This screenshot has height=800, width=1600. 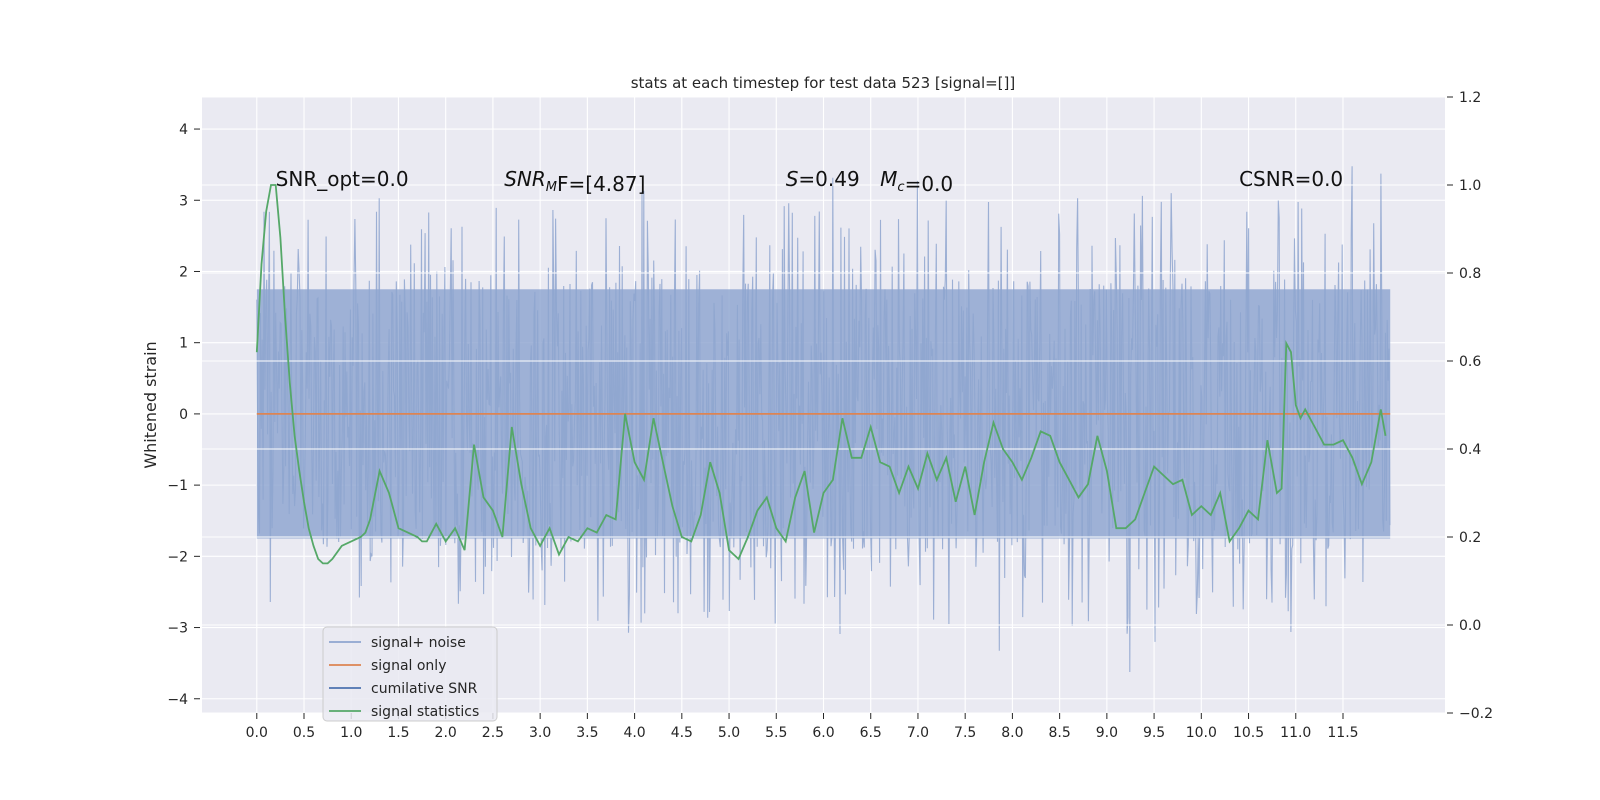 What do you see at coordinates (1470, 626) in the screenshot?
I see `y2-tick-label: 0.0` at bounding box center [1470, 626].